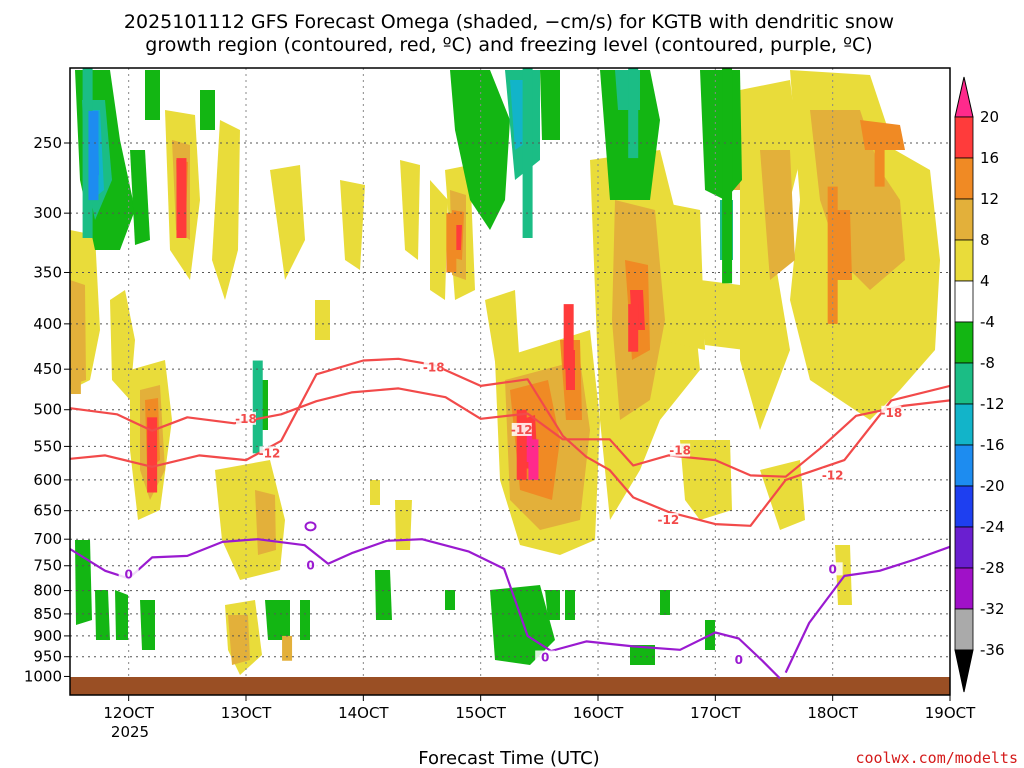 This screenshot has width=1024, height=768. Describe the element at coordinates (964, 671) in the screenshot. I see `colorbar-bottom-arrow` at that location.